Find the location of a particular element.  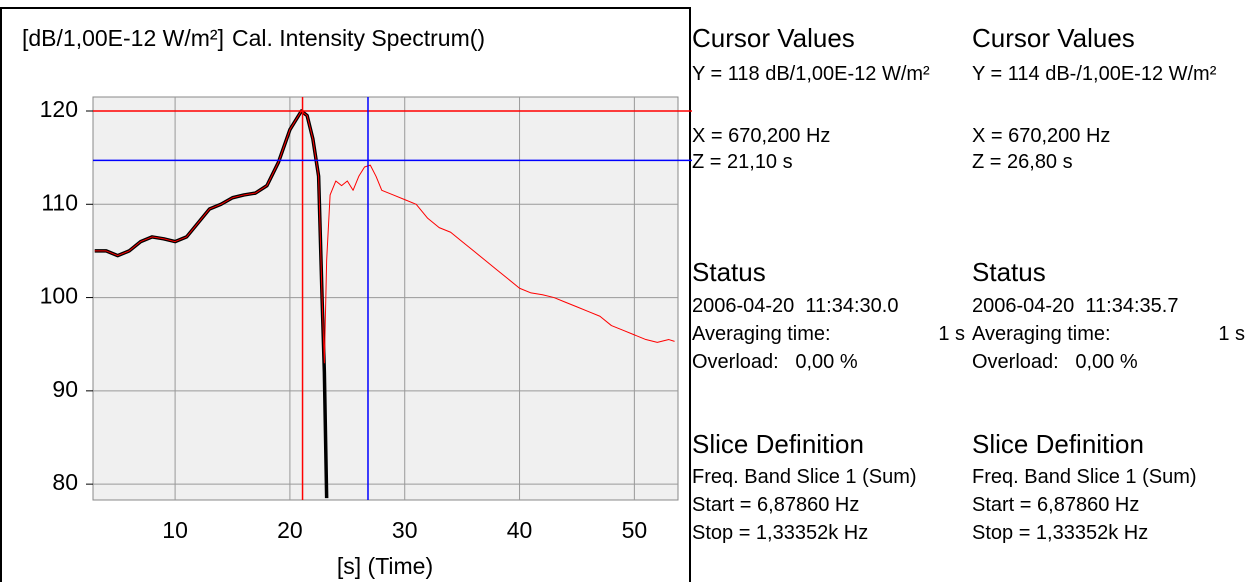

timestamp: 2006-04-20 11:34:30.0 is located at coordinates (795, 306).